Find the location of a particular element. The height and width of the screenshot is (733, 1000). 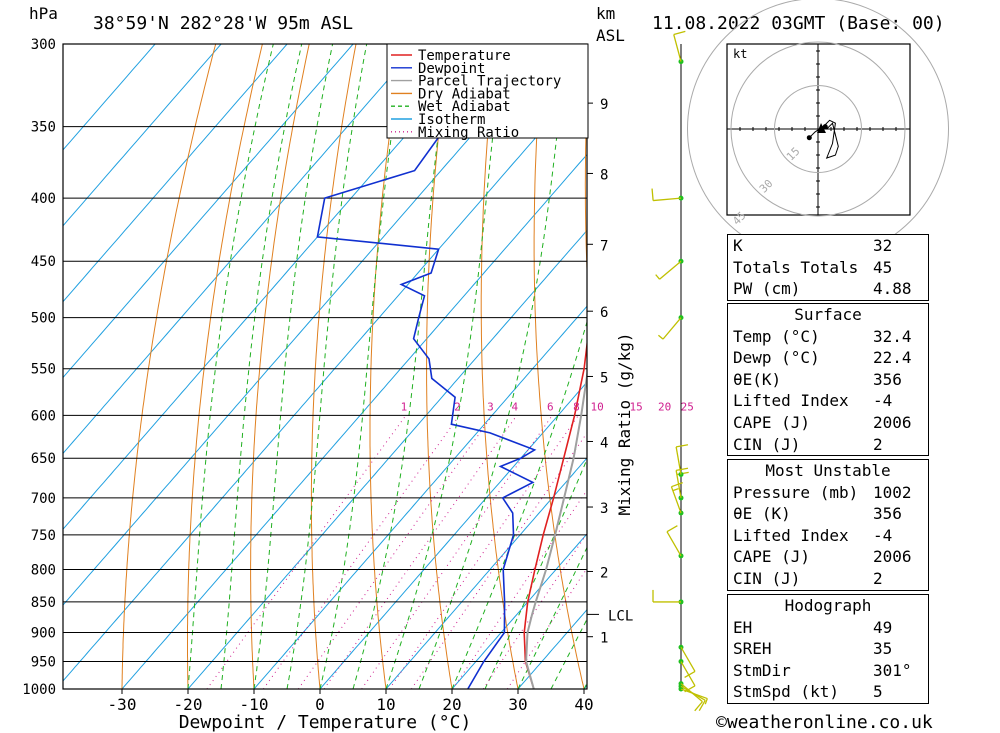

hodograph-unit: kt is located at coordinates (740, 54).